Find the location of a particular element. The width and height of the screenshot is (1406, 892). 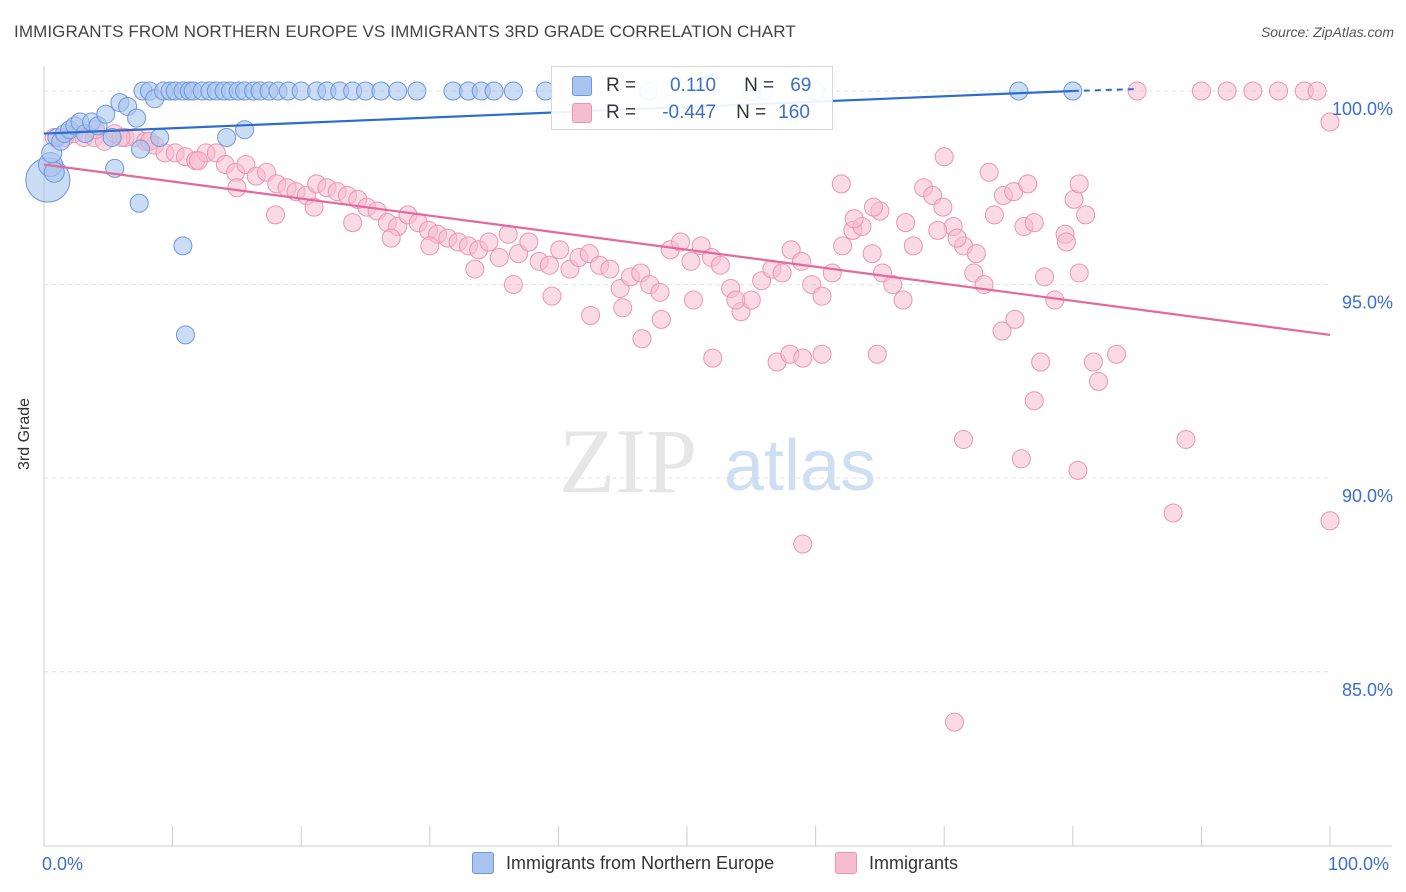

bottom-legend-swatch-pink is located at coordinates (846, 863).